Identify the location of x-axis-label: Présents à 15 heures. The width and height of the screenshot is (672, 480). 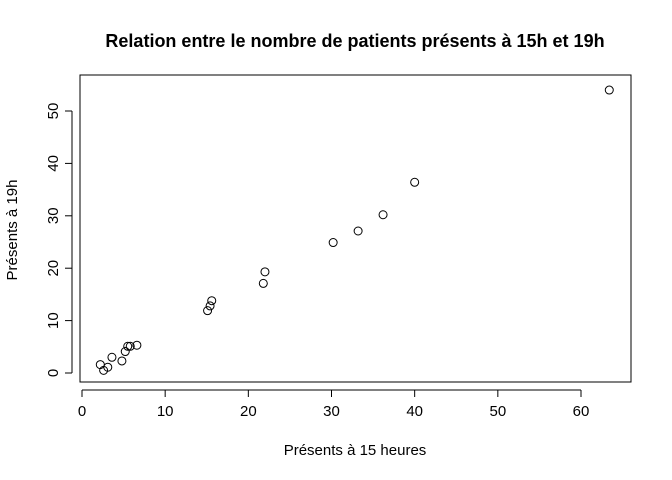
(355, 450).